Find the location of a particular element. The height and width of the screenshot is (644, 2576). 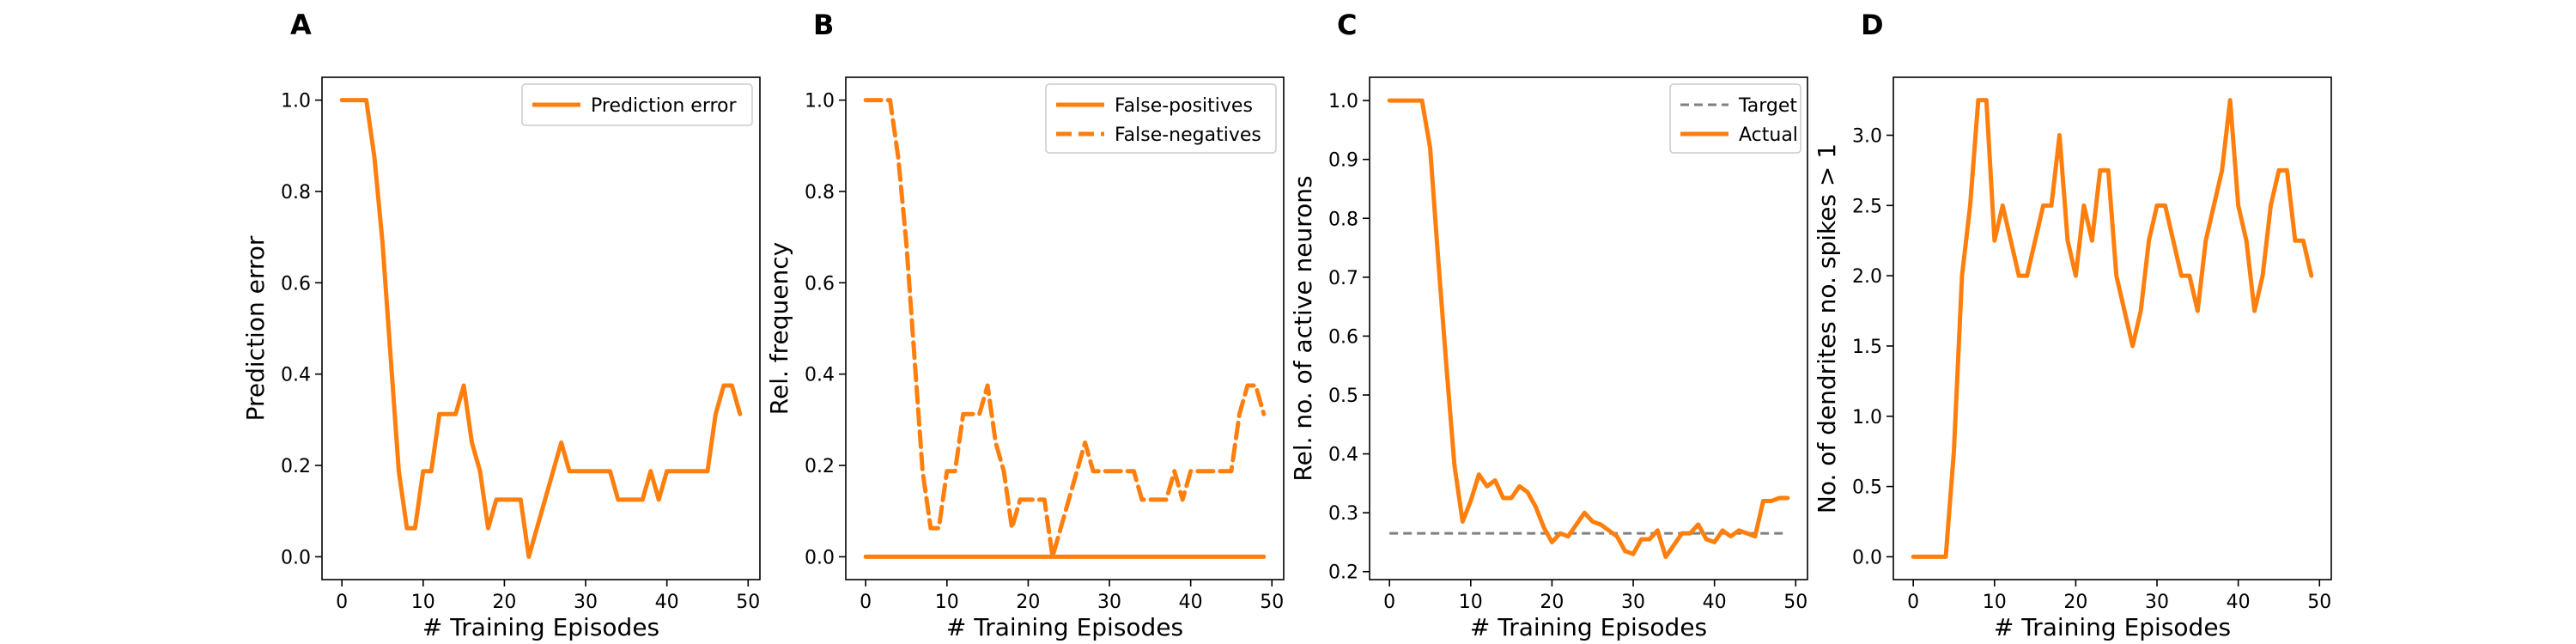

panel-c-legend-label-target: Target is located at coordinates (1768, 106).